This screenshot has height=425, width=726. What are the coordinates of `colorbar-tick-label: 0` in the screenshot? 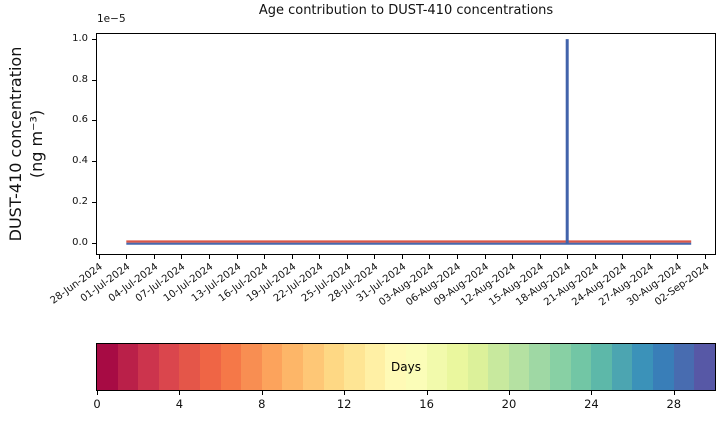 It's located at (97, 404).